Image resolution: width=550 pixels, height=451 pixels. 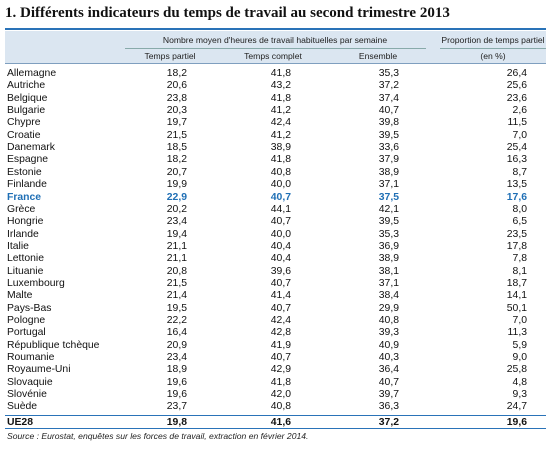 What do you see at coordinates (176, 271) in the screenshot?
I see `partial-time-cell: 20,8` at bounding box center [176, 271].